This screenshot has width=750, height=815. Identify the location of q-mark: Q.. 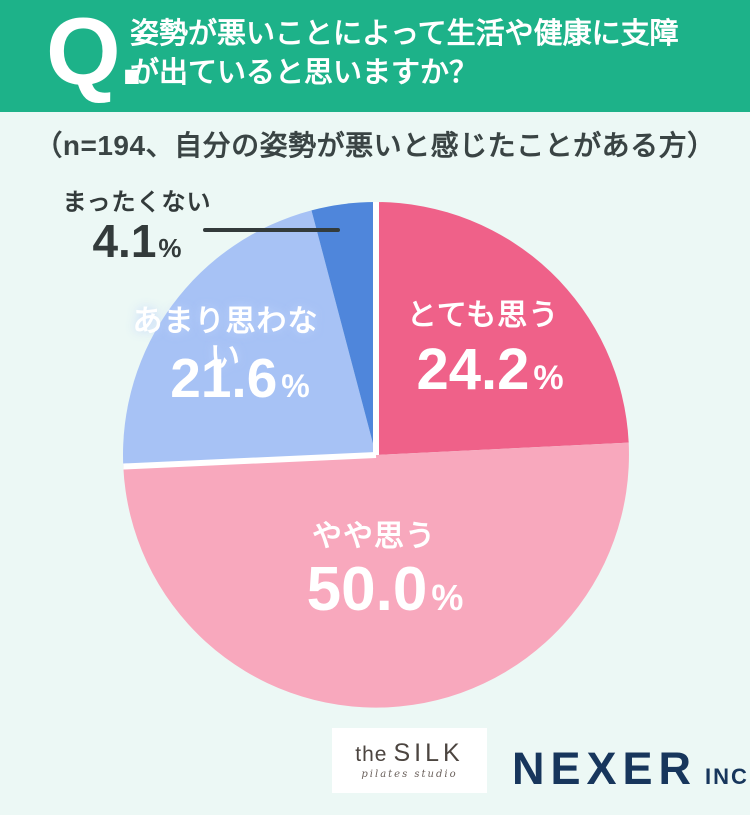
(95, 52).